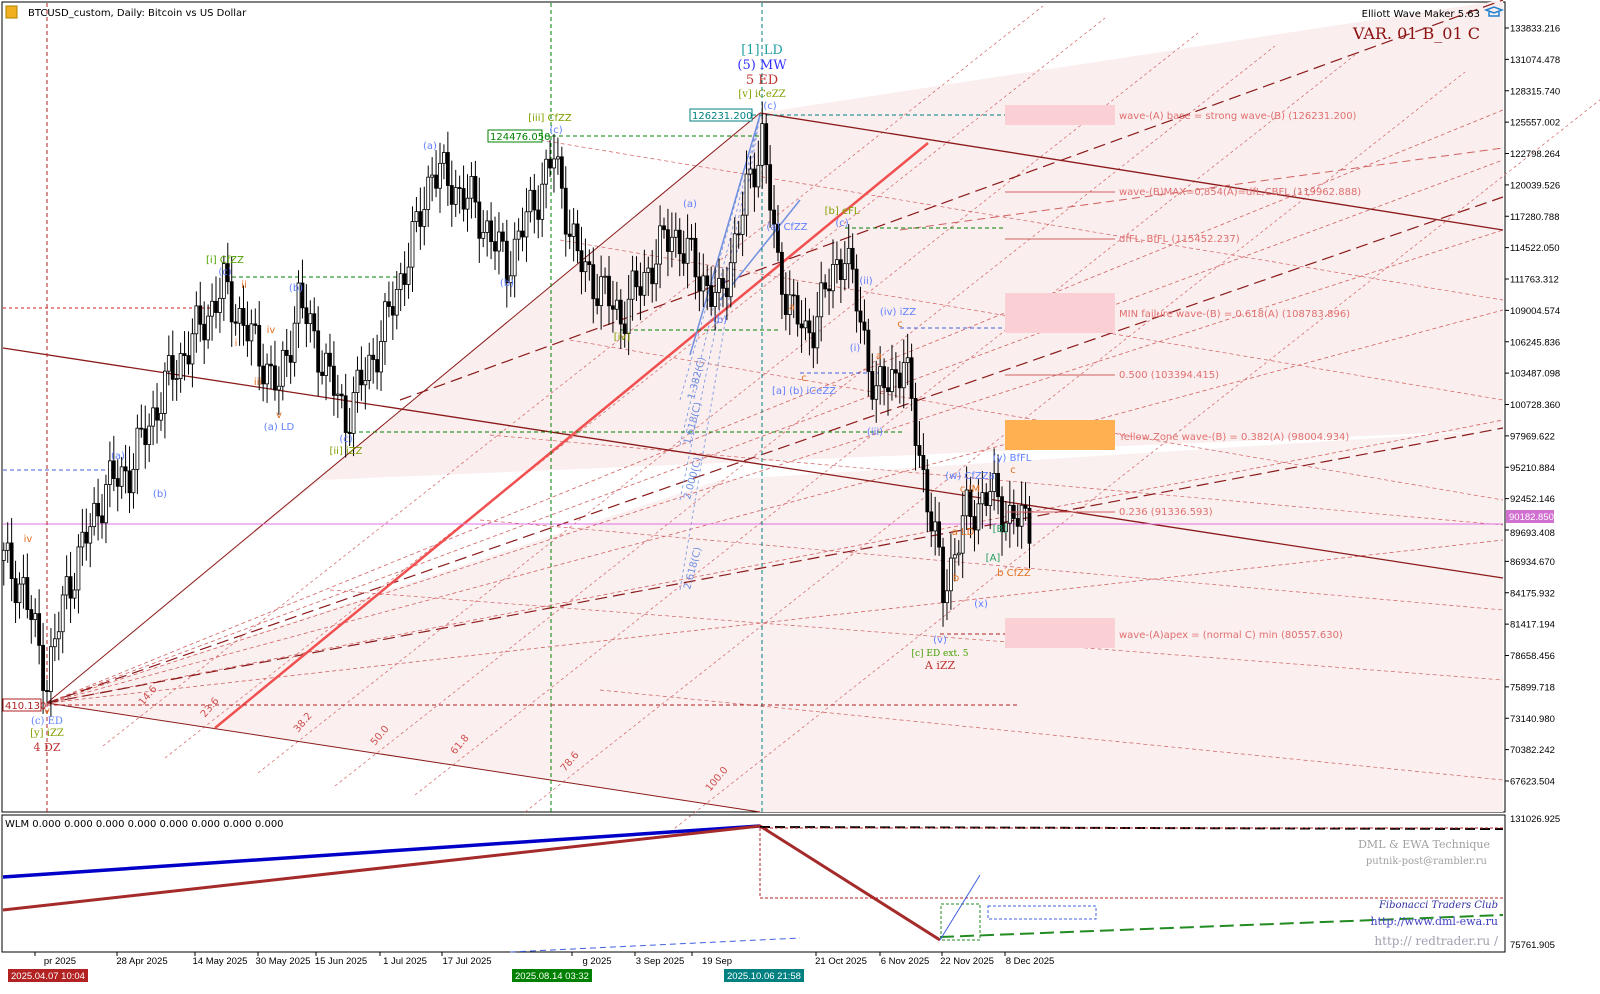 This screenshot has width=1600, height=994. Describe the element at coordinates (11, 12) in the screenshot. I see `symbol-icon` at that location.